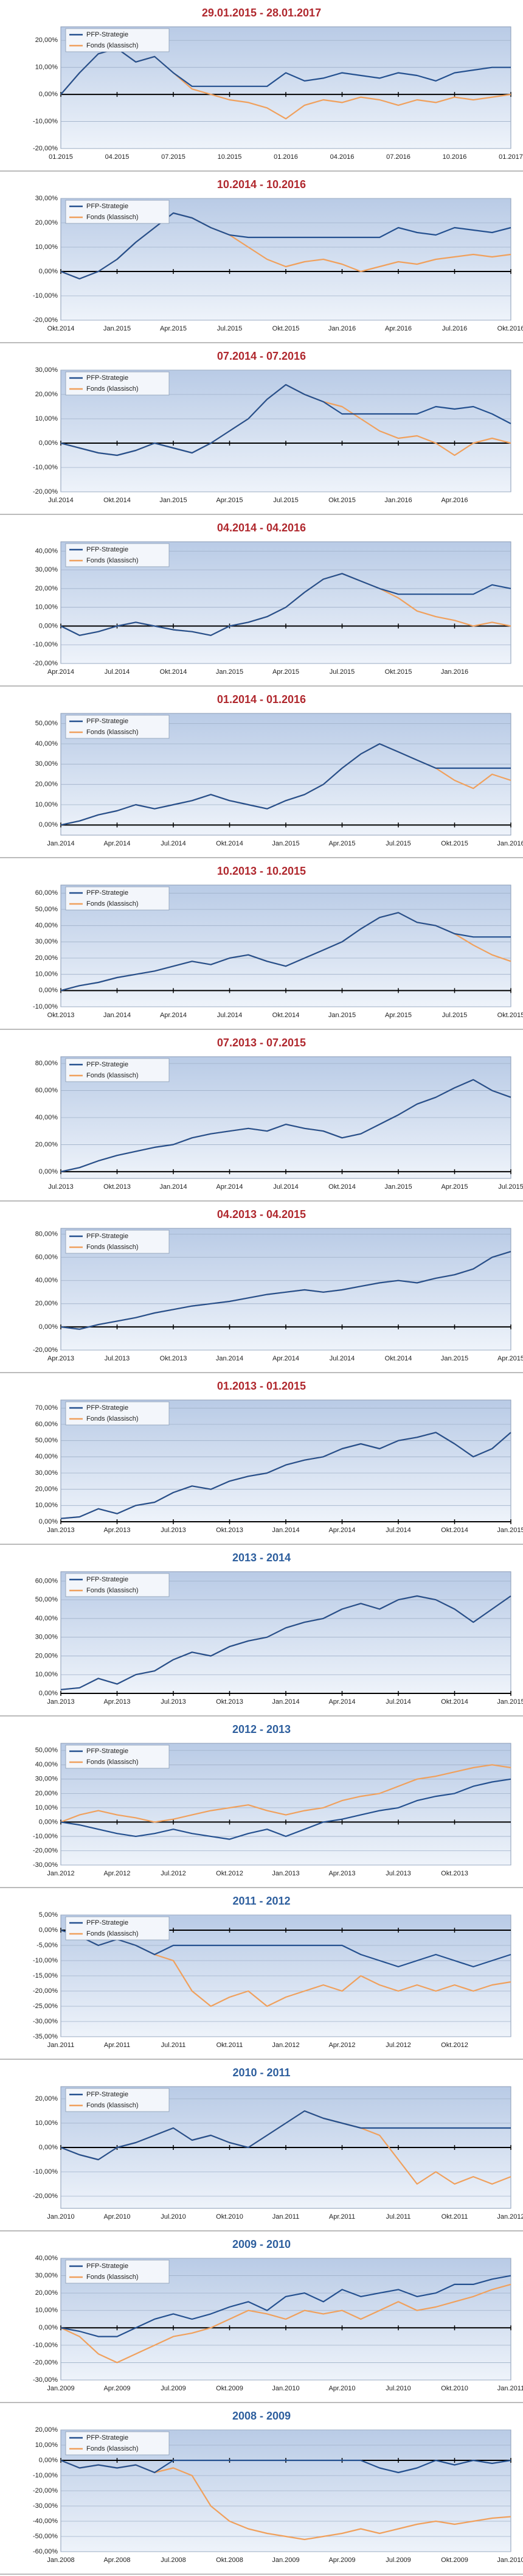 Image resolution: width=523 pixels, height=2576 pixels. Describe the element at coordinates (261, 2416) in the screenshot. I see `chart-title: 2008 - 2009` at that location.